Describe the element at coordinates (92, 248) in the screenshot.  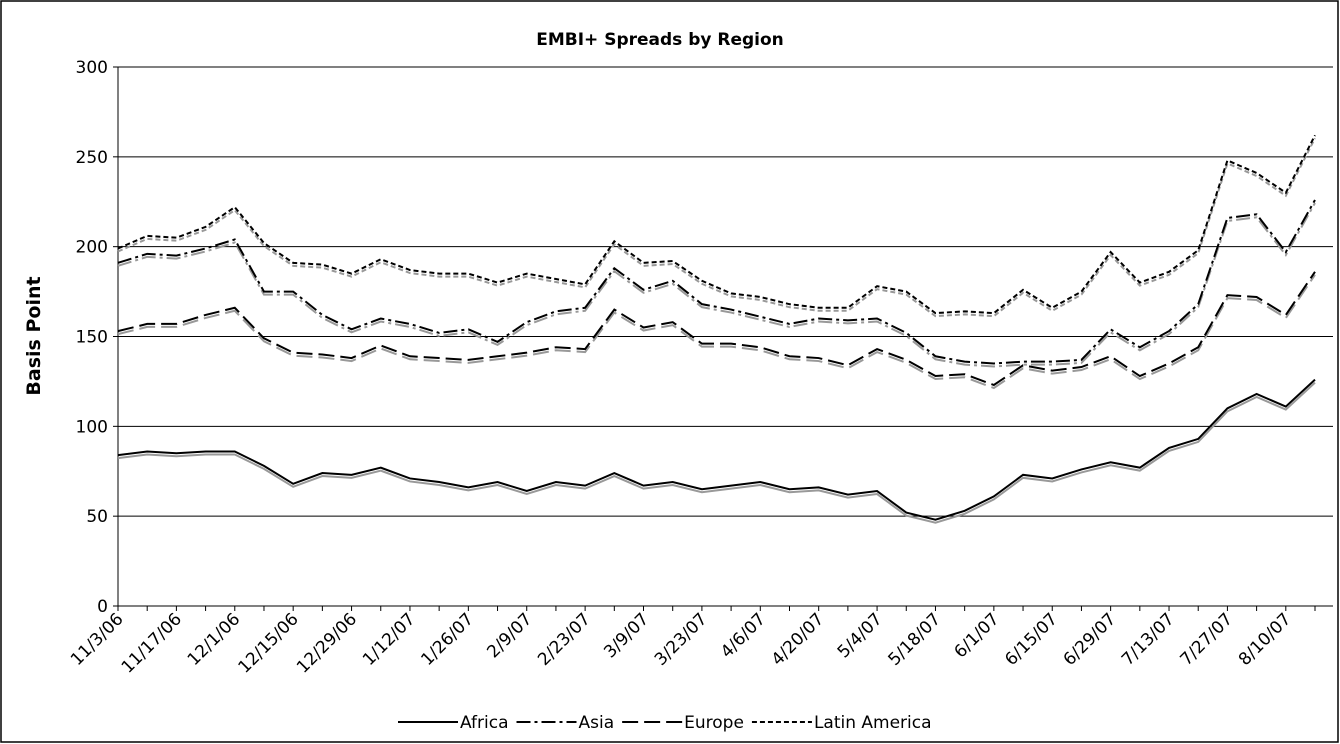
I see `y-tick-label: 200` at that location.